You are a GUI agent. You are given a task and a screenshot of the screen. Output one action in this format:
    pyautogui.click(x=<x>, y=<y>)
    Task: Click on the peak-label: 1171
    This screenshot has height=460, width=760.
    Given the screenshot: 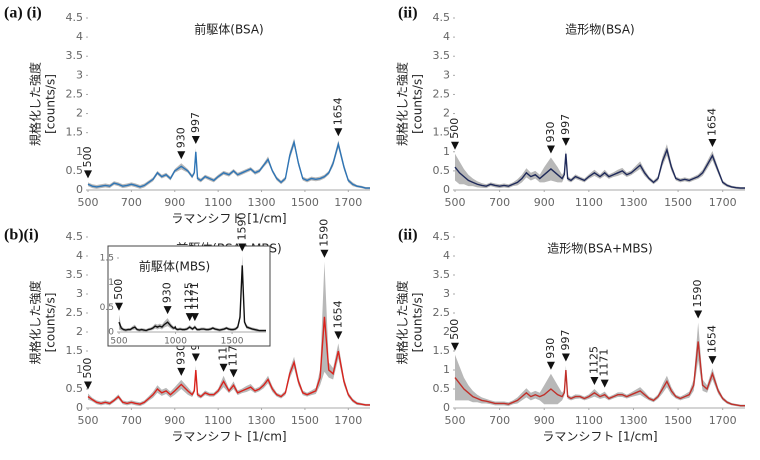 What is the action you would take?
    pyautogui.click(x=604, y=363)
    